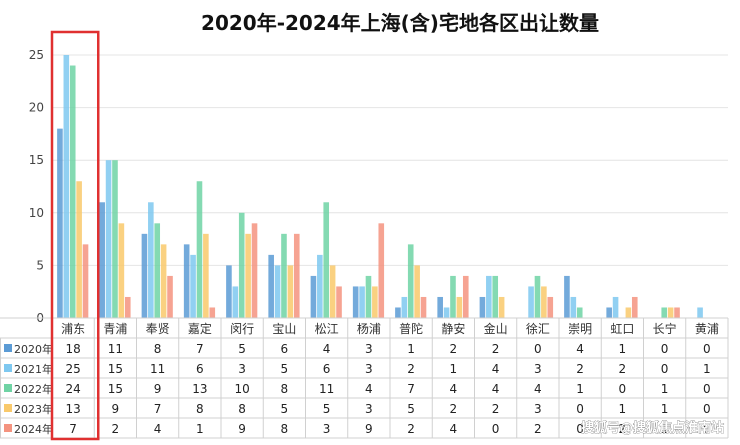 This screenshot has width=740, height=445. What do you see at coordinates (158, 409) in the screenshot?
I see `table-cell: 7` at bounding box center [158, 409].